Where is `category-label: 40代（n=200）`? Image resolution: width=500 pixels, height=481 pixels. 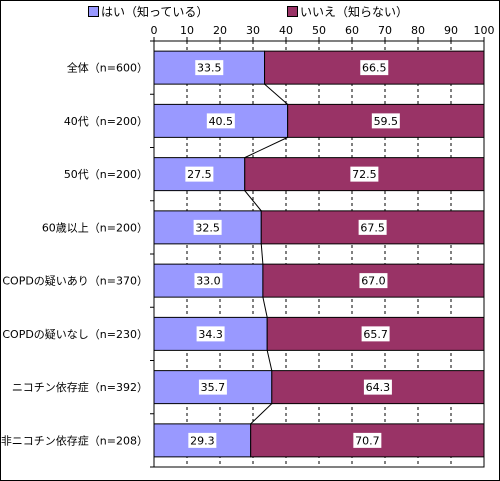
category-label: 40代（n=200） is located at coordinates (106, 121).